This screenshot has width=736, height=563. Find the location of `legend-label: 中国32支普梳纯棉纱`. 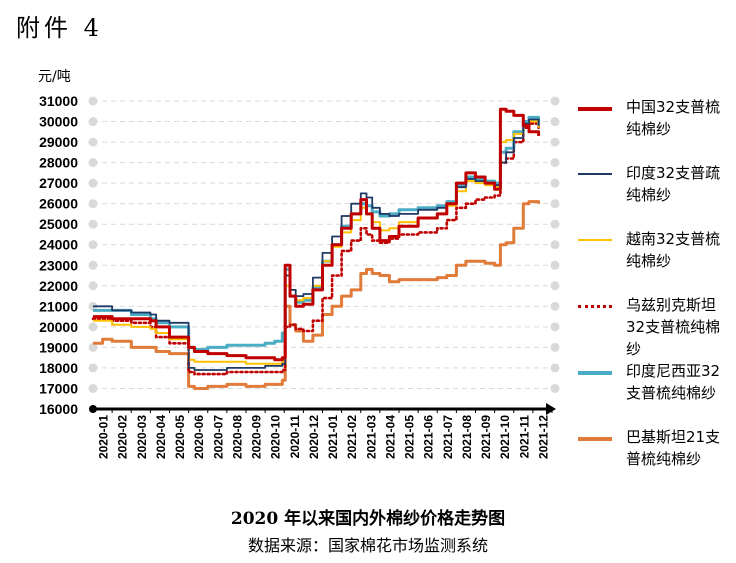

legend-label: 中国32支普梳纯棉纱 is located at coordinates (673, 118).